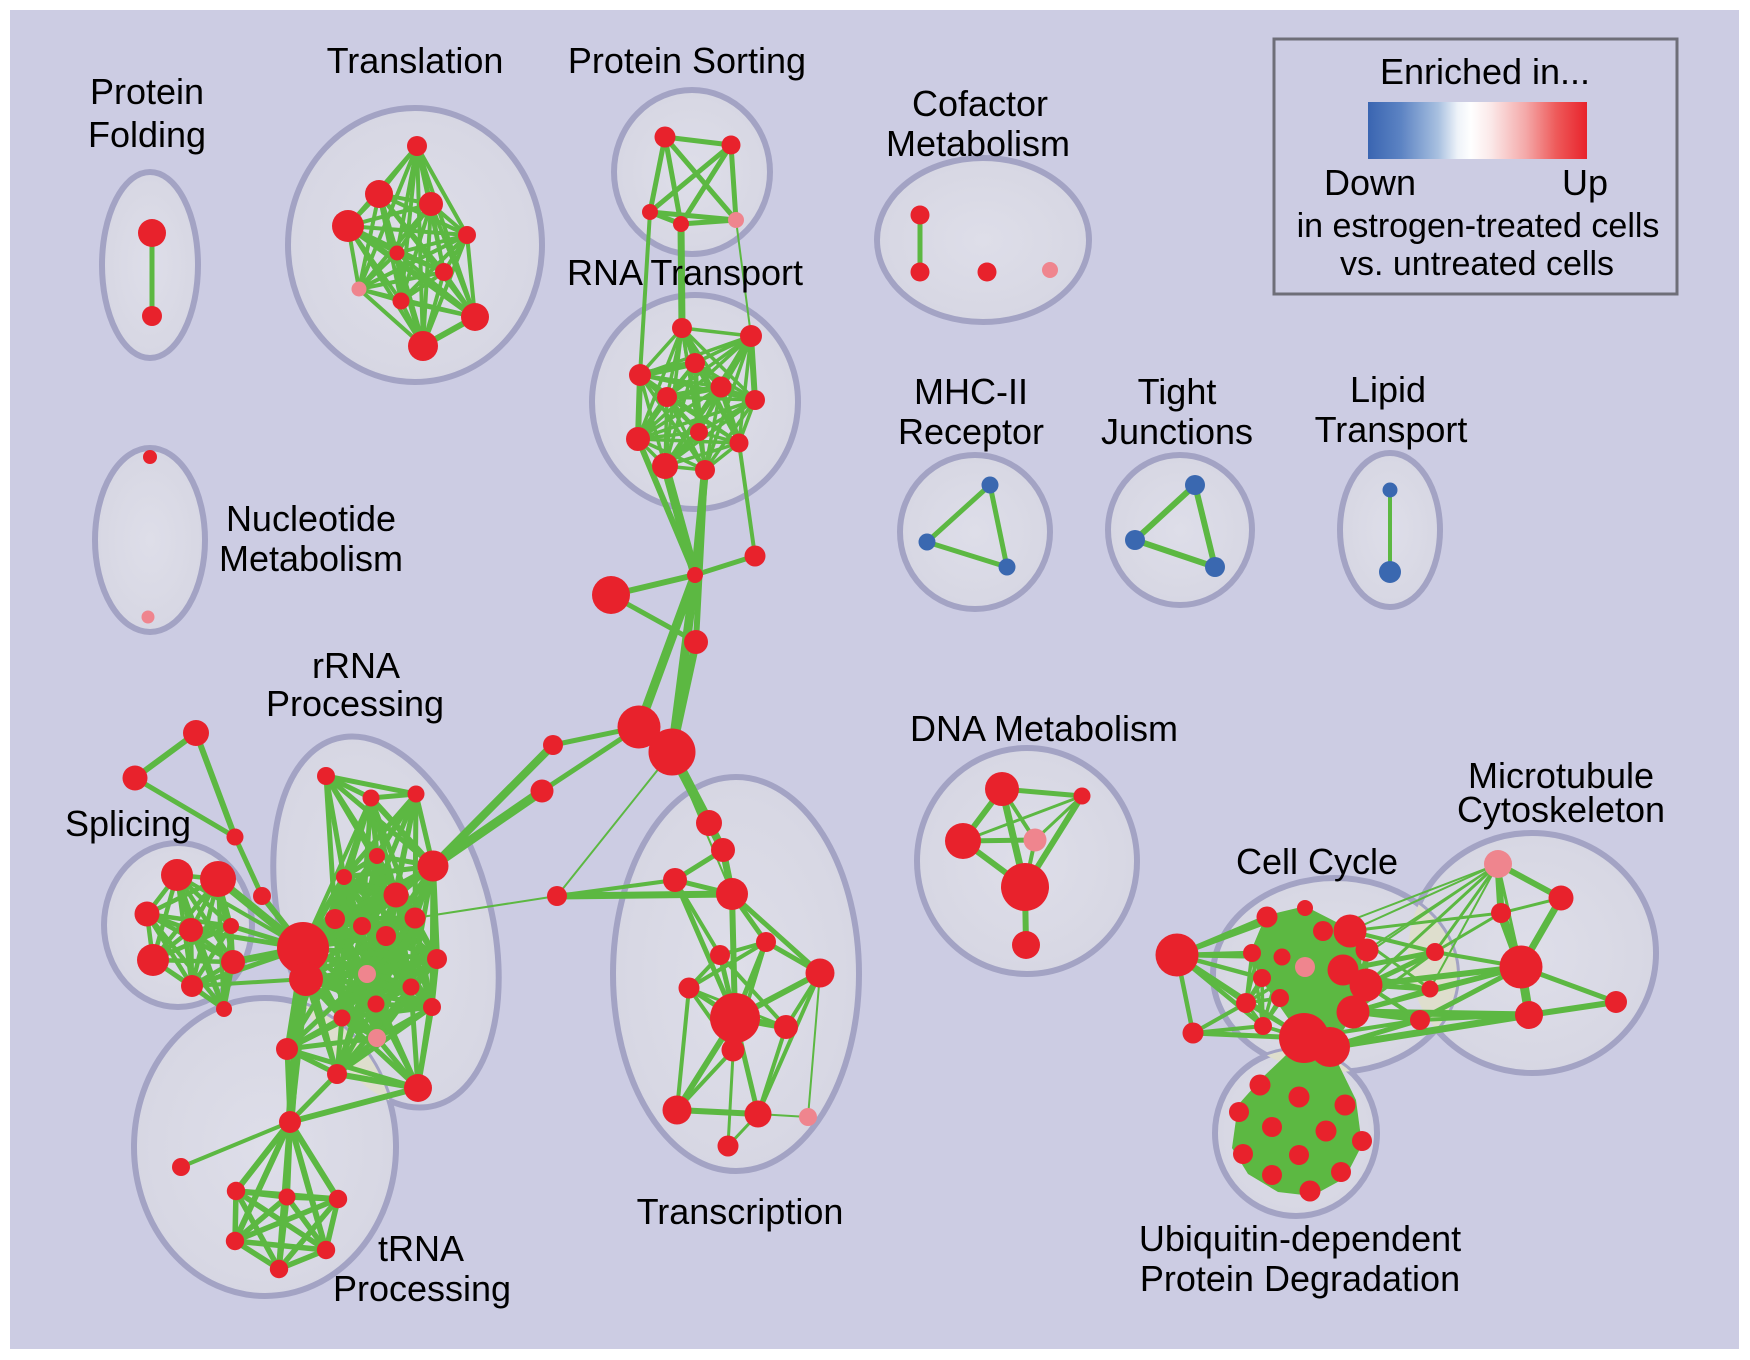 This screenshot has height=1360, width=1750. Describe the element at coordinates (1317, 861) in the screenshot. I see `svg-text: Cell Cycle` at that location.